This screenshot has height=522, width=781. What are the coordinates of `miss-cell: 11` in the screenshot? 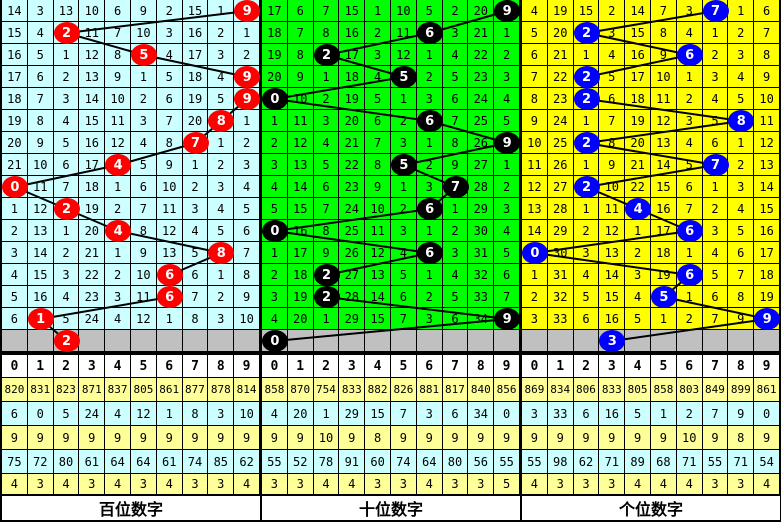 It's located at (404, 33).